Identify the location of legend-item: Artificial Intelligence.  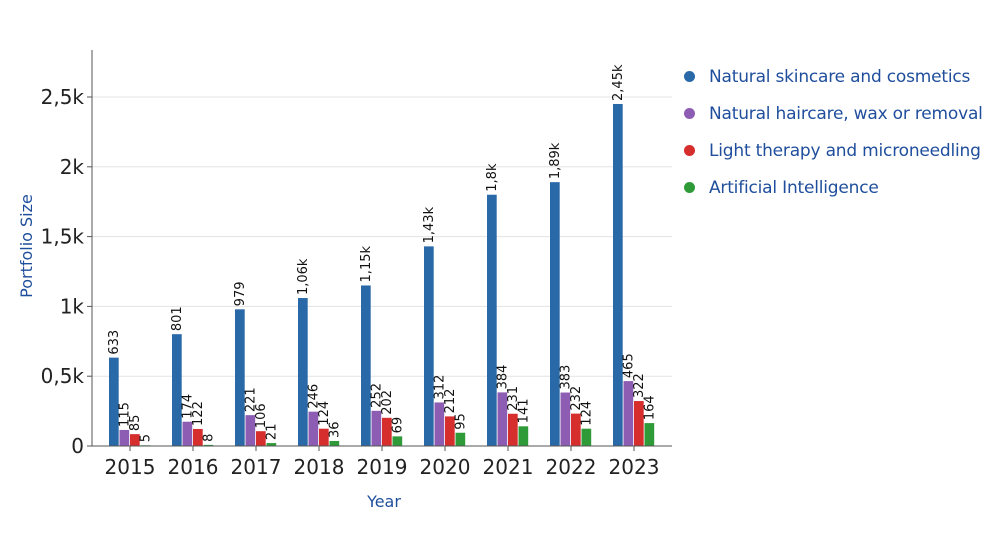
(831, 187).